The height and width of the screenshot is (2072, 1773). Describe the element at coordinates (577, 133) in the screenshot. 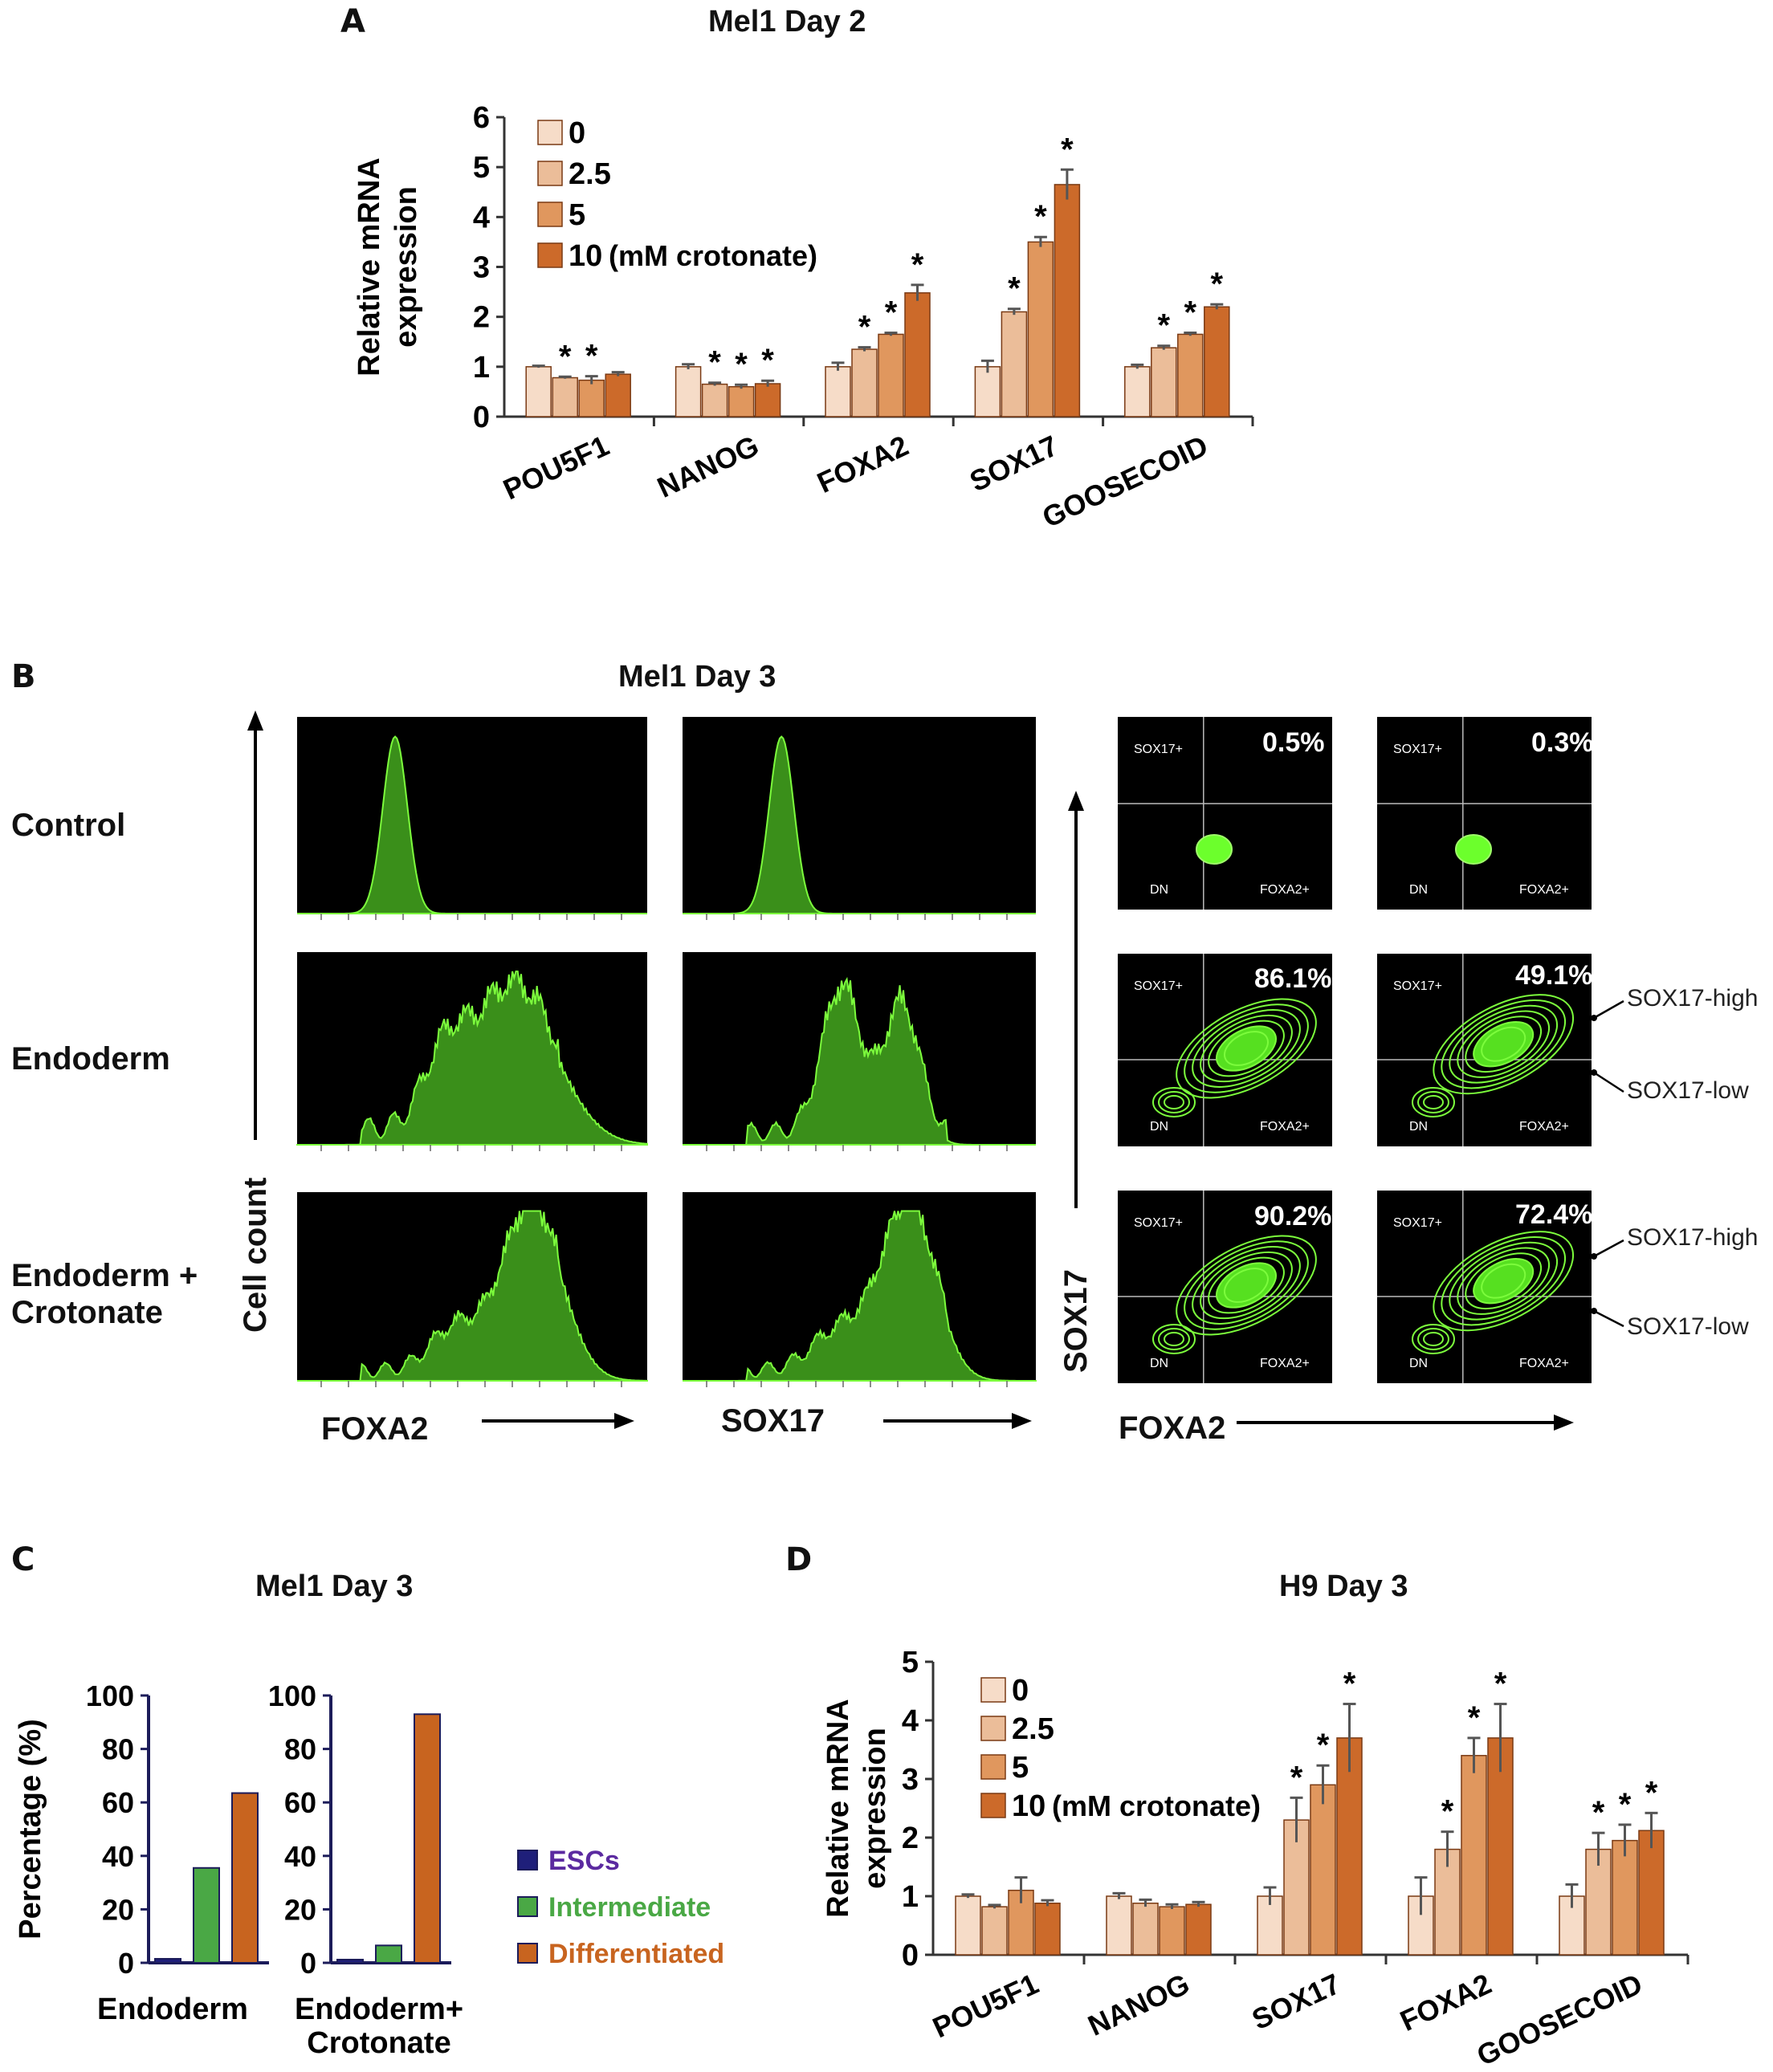

I see `legend-label: 0` at that location.